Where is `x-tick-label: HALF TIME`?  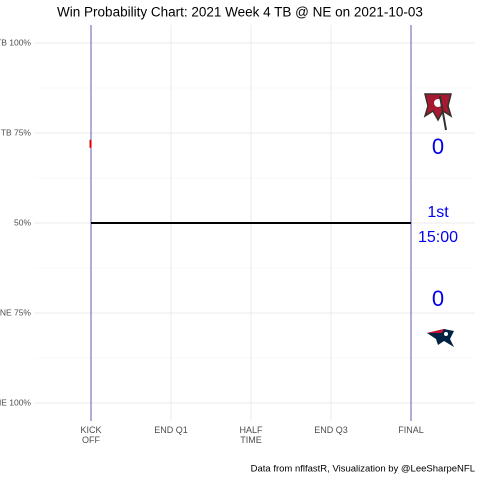
x-tick-label: HALF TIME is located at coordinates (251, 435).